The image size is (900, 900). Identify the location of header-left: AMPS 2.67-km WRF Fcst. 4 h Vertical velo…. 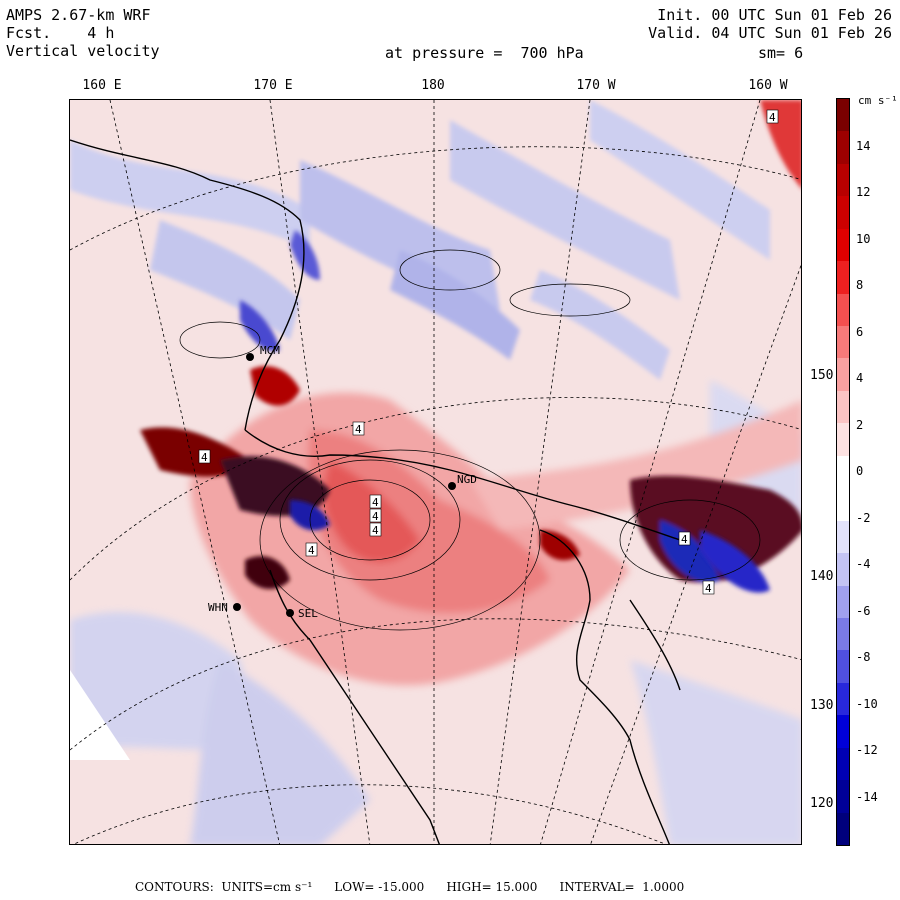
(83, 33).